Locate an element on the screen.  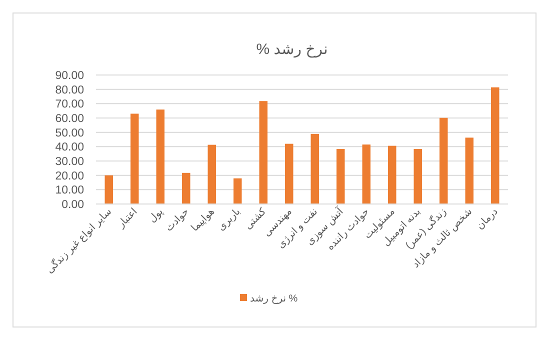
x-tick-label: هواپیما is located at coordinates (203, 220).